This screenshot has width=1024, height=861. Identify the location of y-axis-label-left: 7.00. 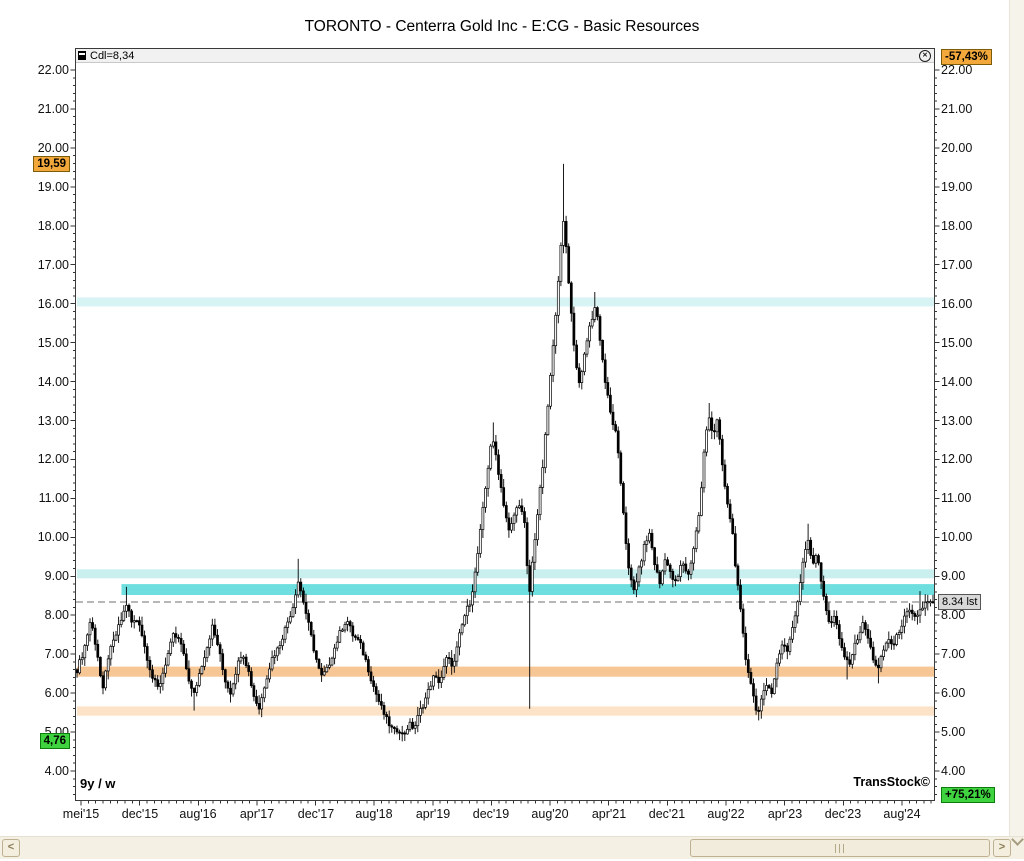
(56, 654).